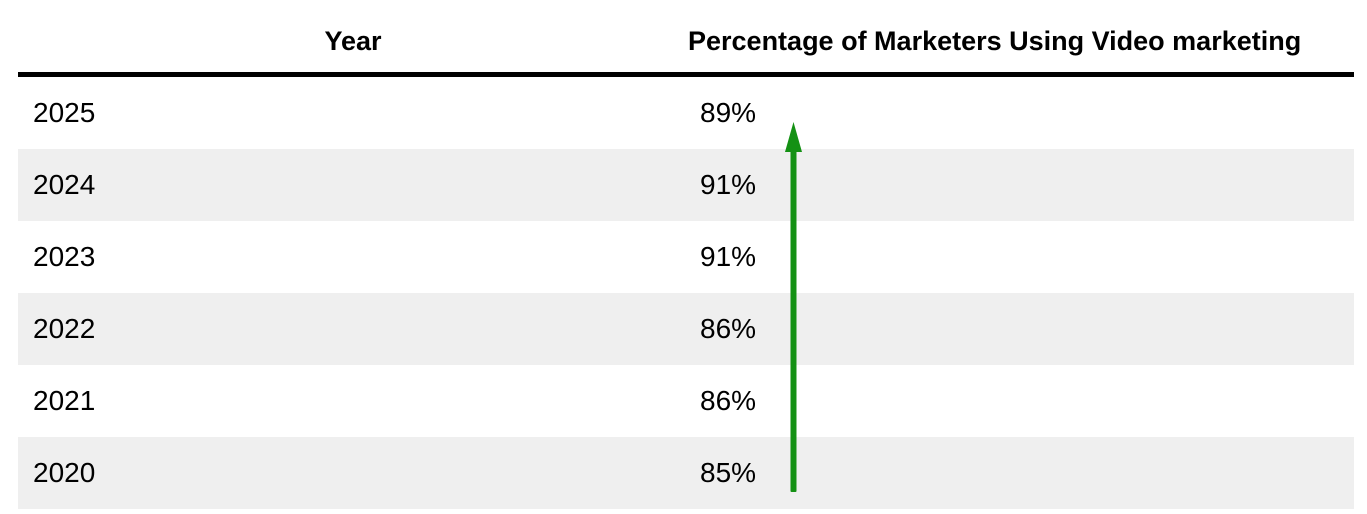 This screenshot has width=1367, height=514. I want to click on year-cell: 2021, so click(64, 400).